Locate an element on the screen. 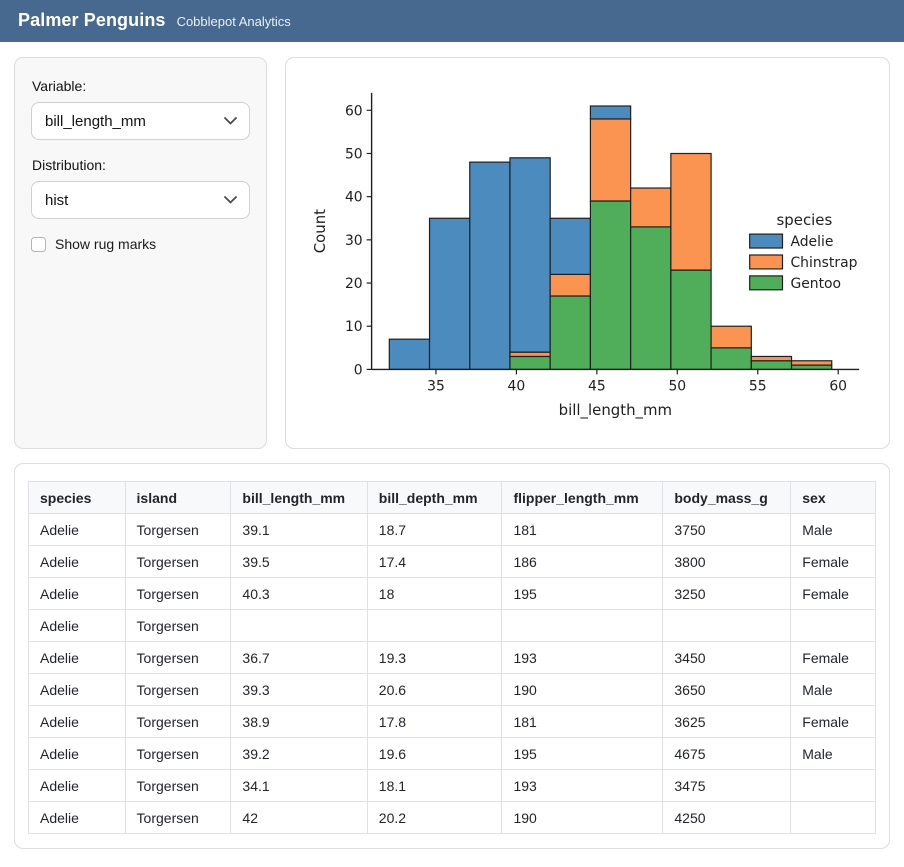  app-subtitle: Cobblepot Analytics is located at coordinates (233, 21).